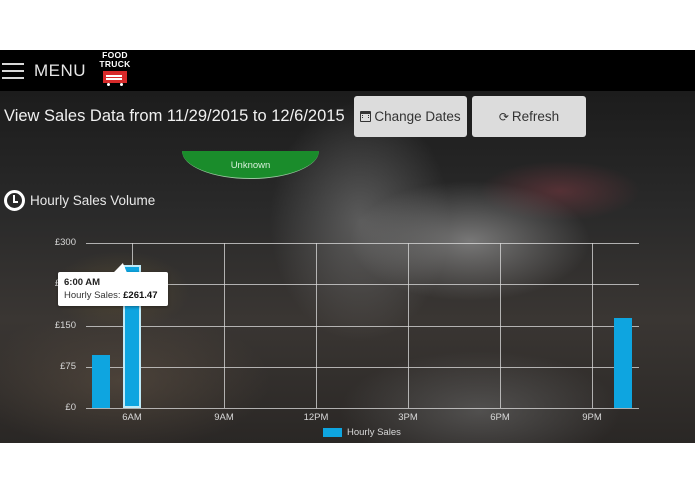  Describe the element at coordinates (115, 77) in the screenshot. I see `truck-icon` at that location.